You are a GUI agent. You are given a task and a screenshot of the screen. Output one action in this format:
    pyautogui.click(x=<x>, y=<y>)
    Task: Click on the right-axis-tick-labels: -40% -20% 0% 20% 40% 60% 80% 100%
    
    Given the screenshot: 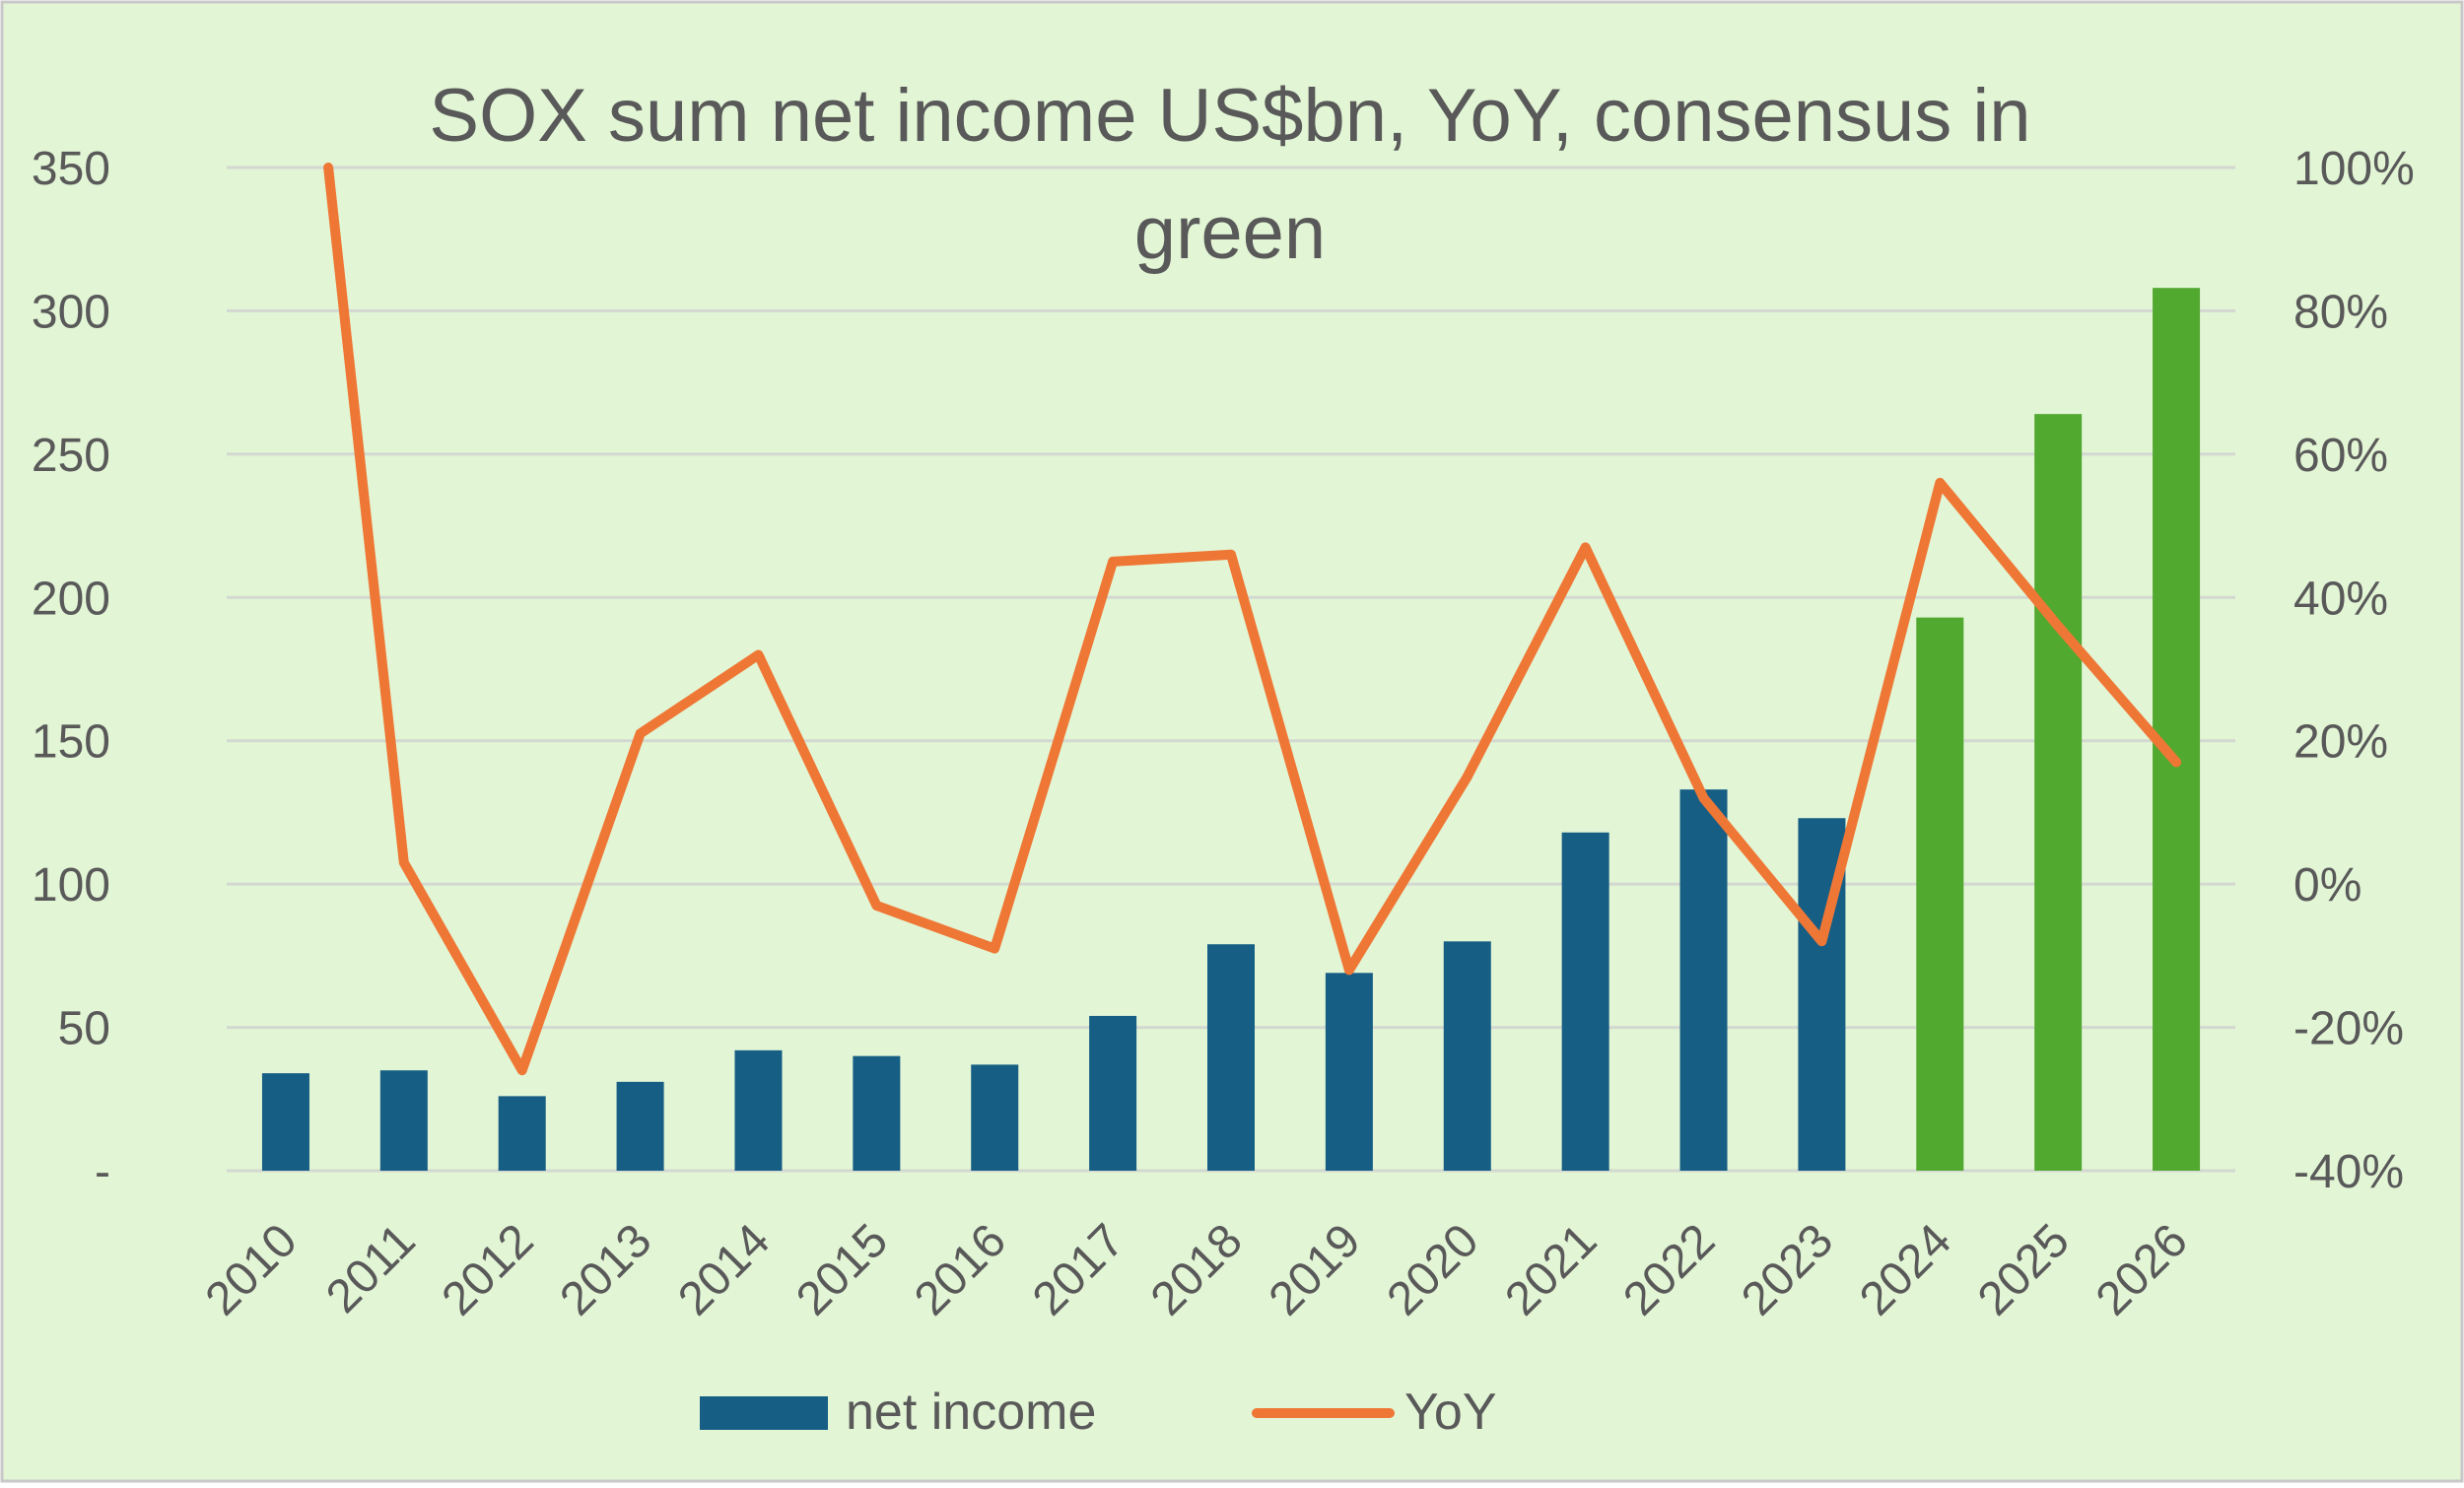 What is the action you would take?
    pyautogui.click(x=2354, y=670)
    